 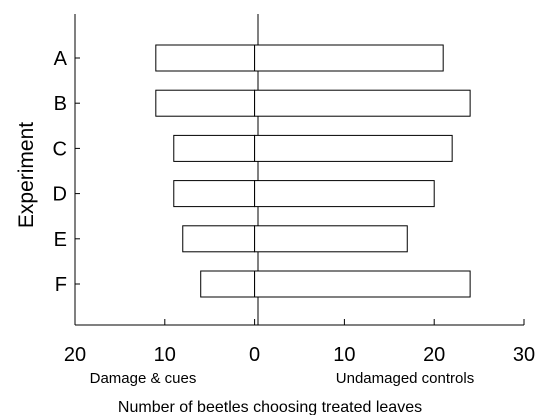 What do you see at coordinates (60, 104) in the screenshot?
I see `y-tick-label-b: B` at bounding box center [60, 104].